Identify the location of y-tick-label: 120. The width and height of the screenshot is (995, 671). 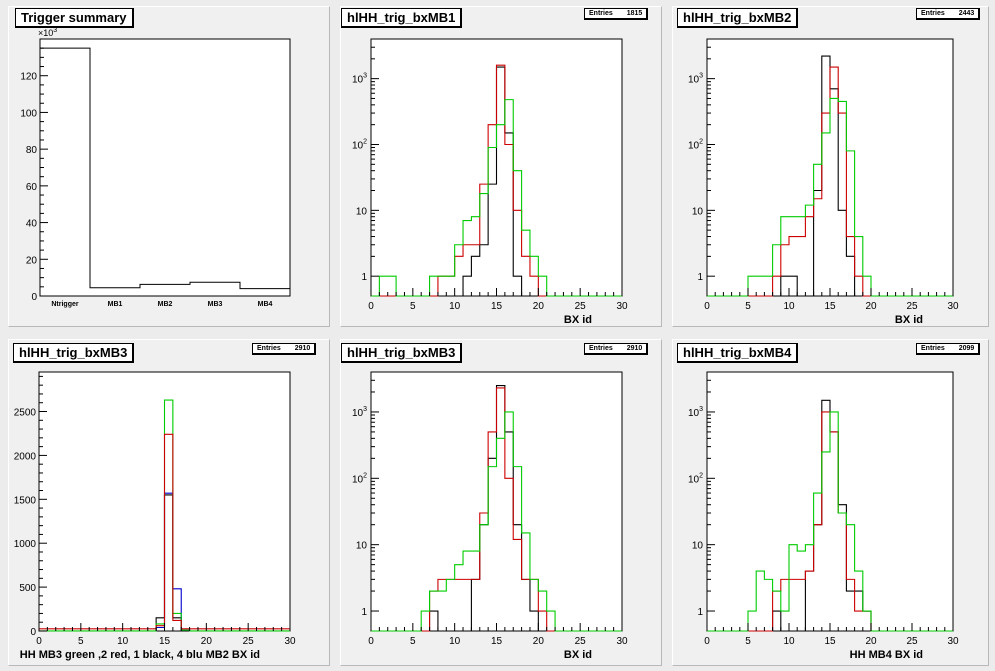
(28, 77).